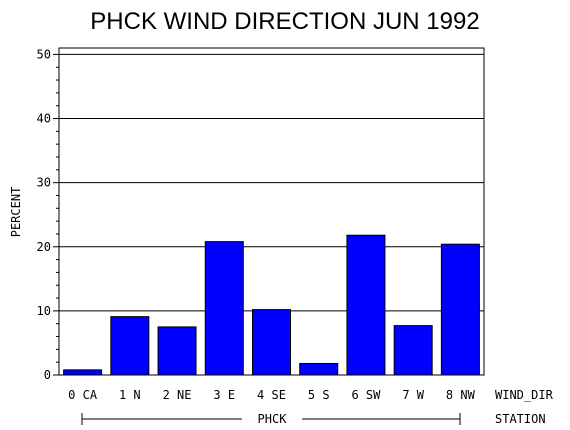  I want to click on x-tick-labels: 0 CA 1 N 2 NE 3 E 4 SE 5 S 6 SW 7 W 8 NW, so click(271, 395).